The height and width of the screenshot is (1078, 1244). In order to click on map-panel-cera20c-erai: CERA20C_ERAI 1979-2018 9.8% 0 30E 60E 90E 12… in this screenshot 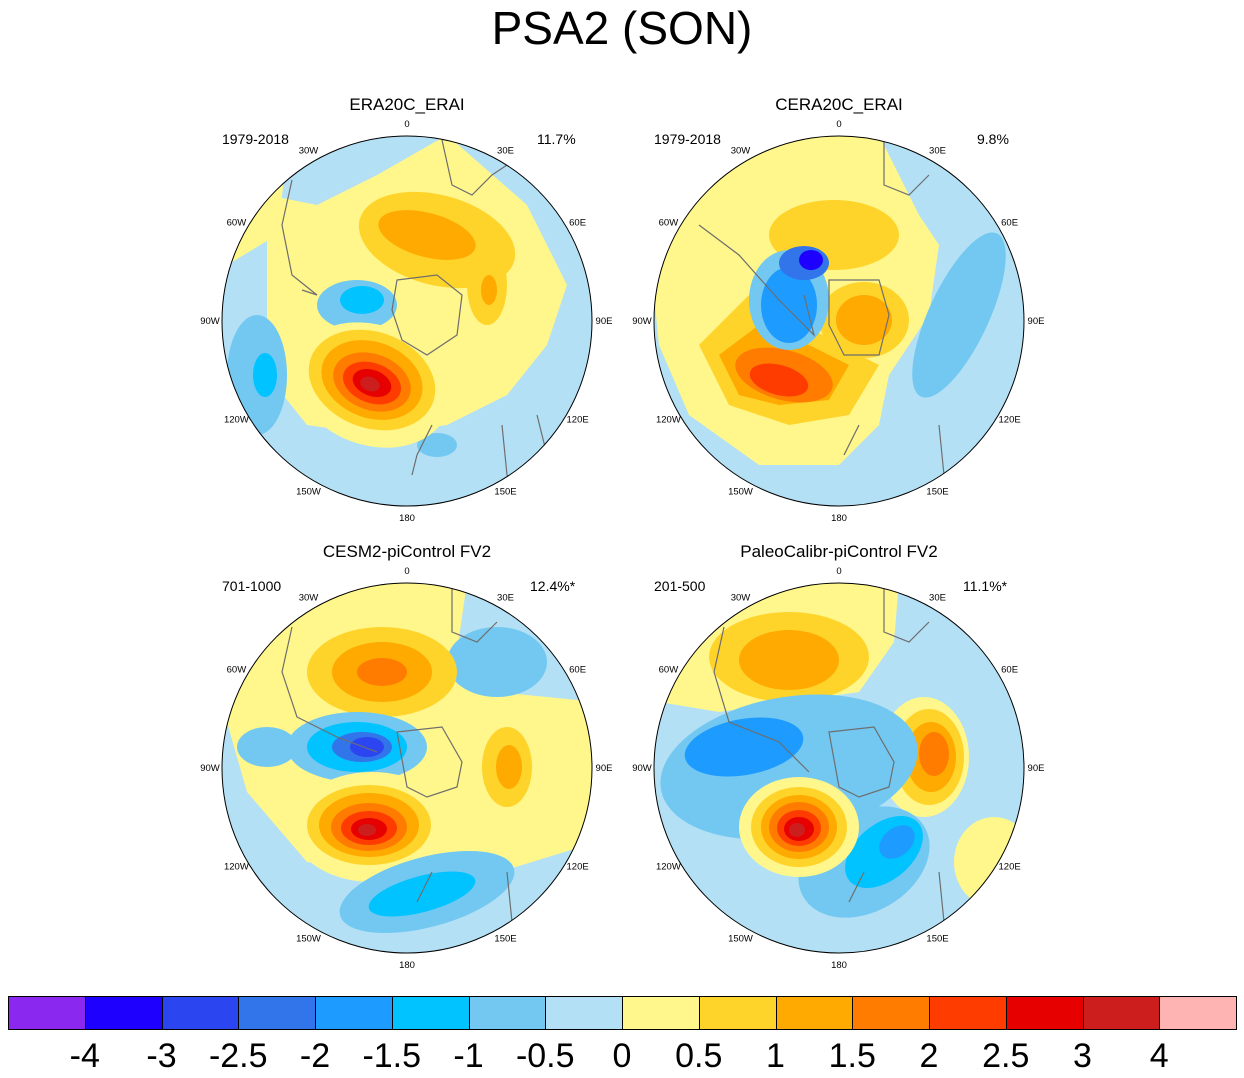, I will do `click(838, 309)`.